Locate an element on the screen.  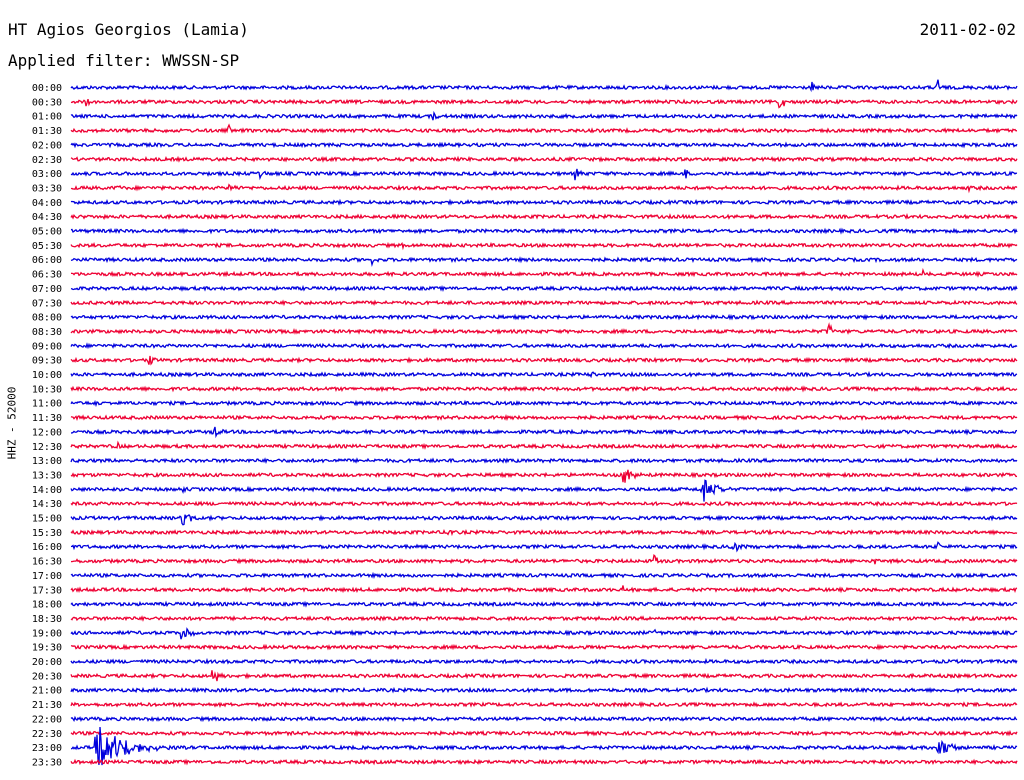
time-tick-label: 19:00 is located at coordinates (47, 633).